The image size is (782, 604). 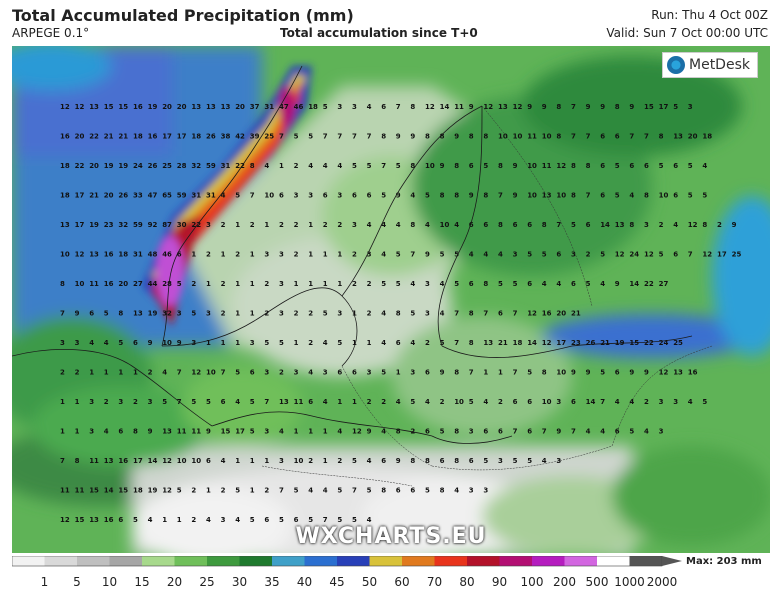 I want to click on precip-value: 11, so click(x=459, y=107).